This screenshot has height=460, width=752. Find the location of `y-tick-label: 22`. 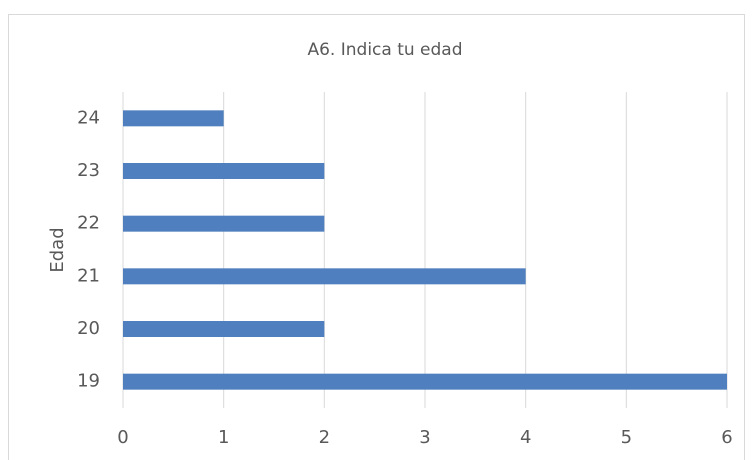

y-tick-label: 22 is located at coordinates (88, 223).